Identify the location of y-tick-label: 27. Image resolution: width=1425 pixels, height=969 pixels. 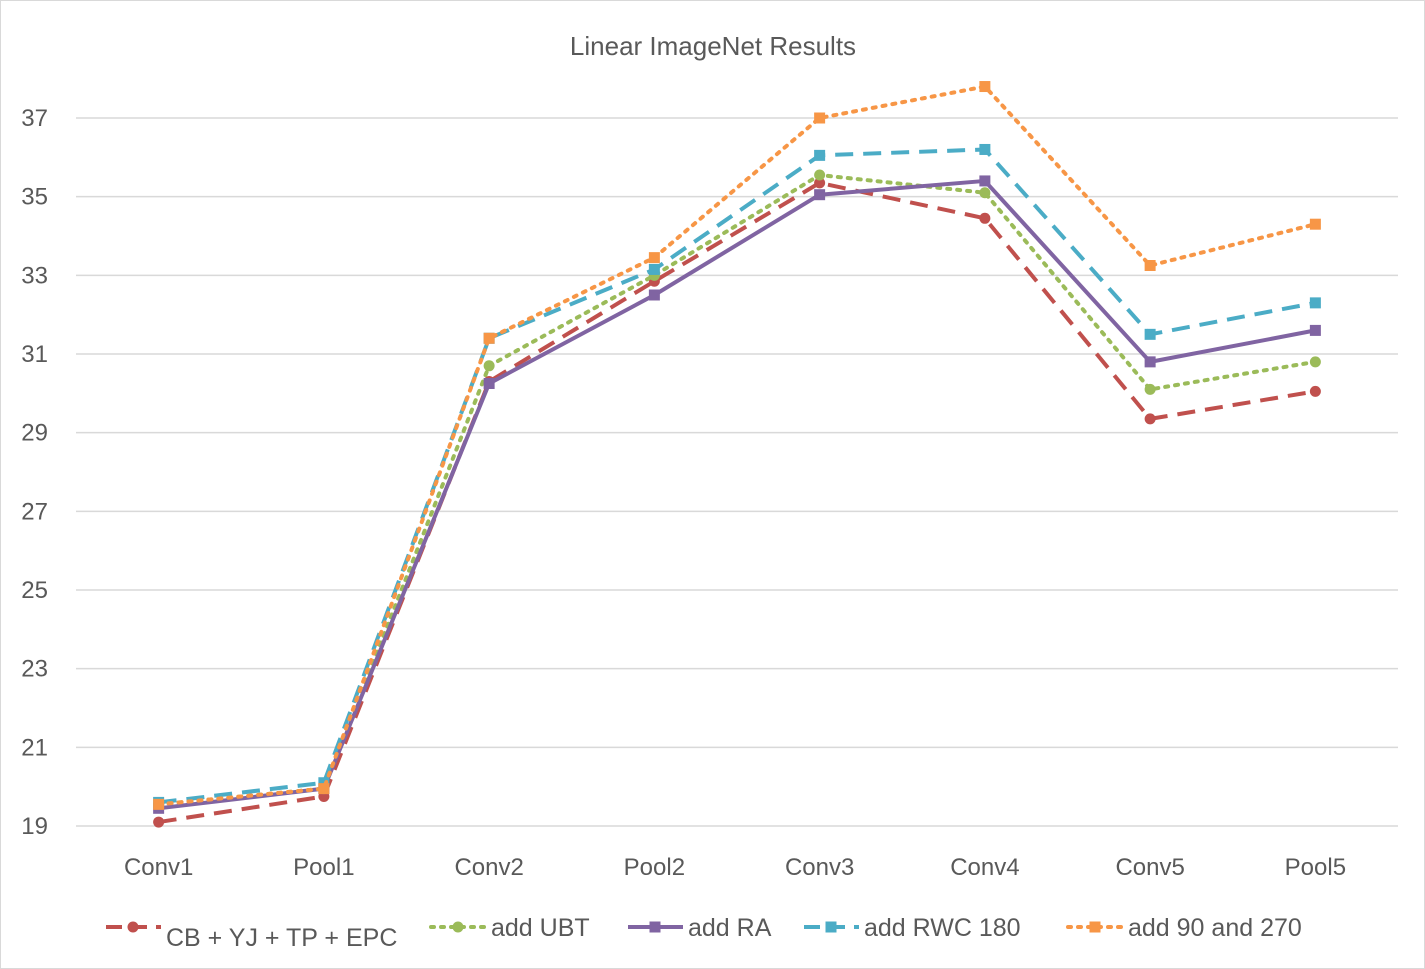
(34, 511).